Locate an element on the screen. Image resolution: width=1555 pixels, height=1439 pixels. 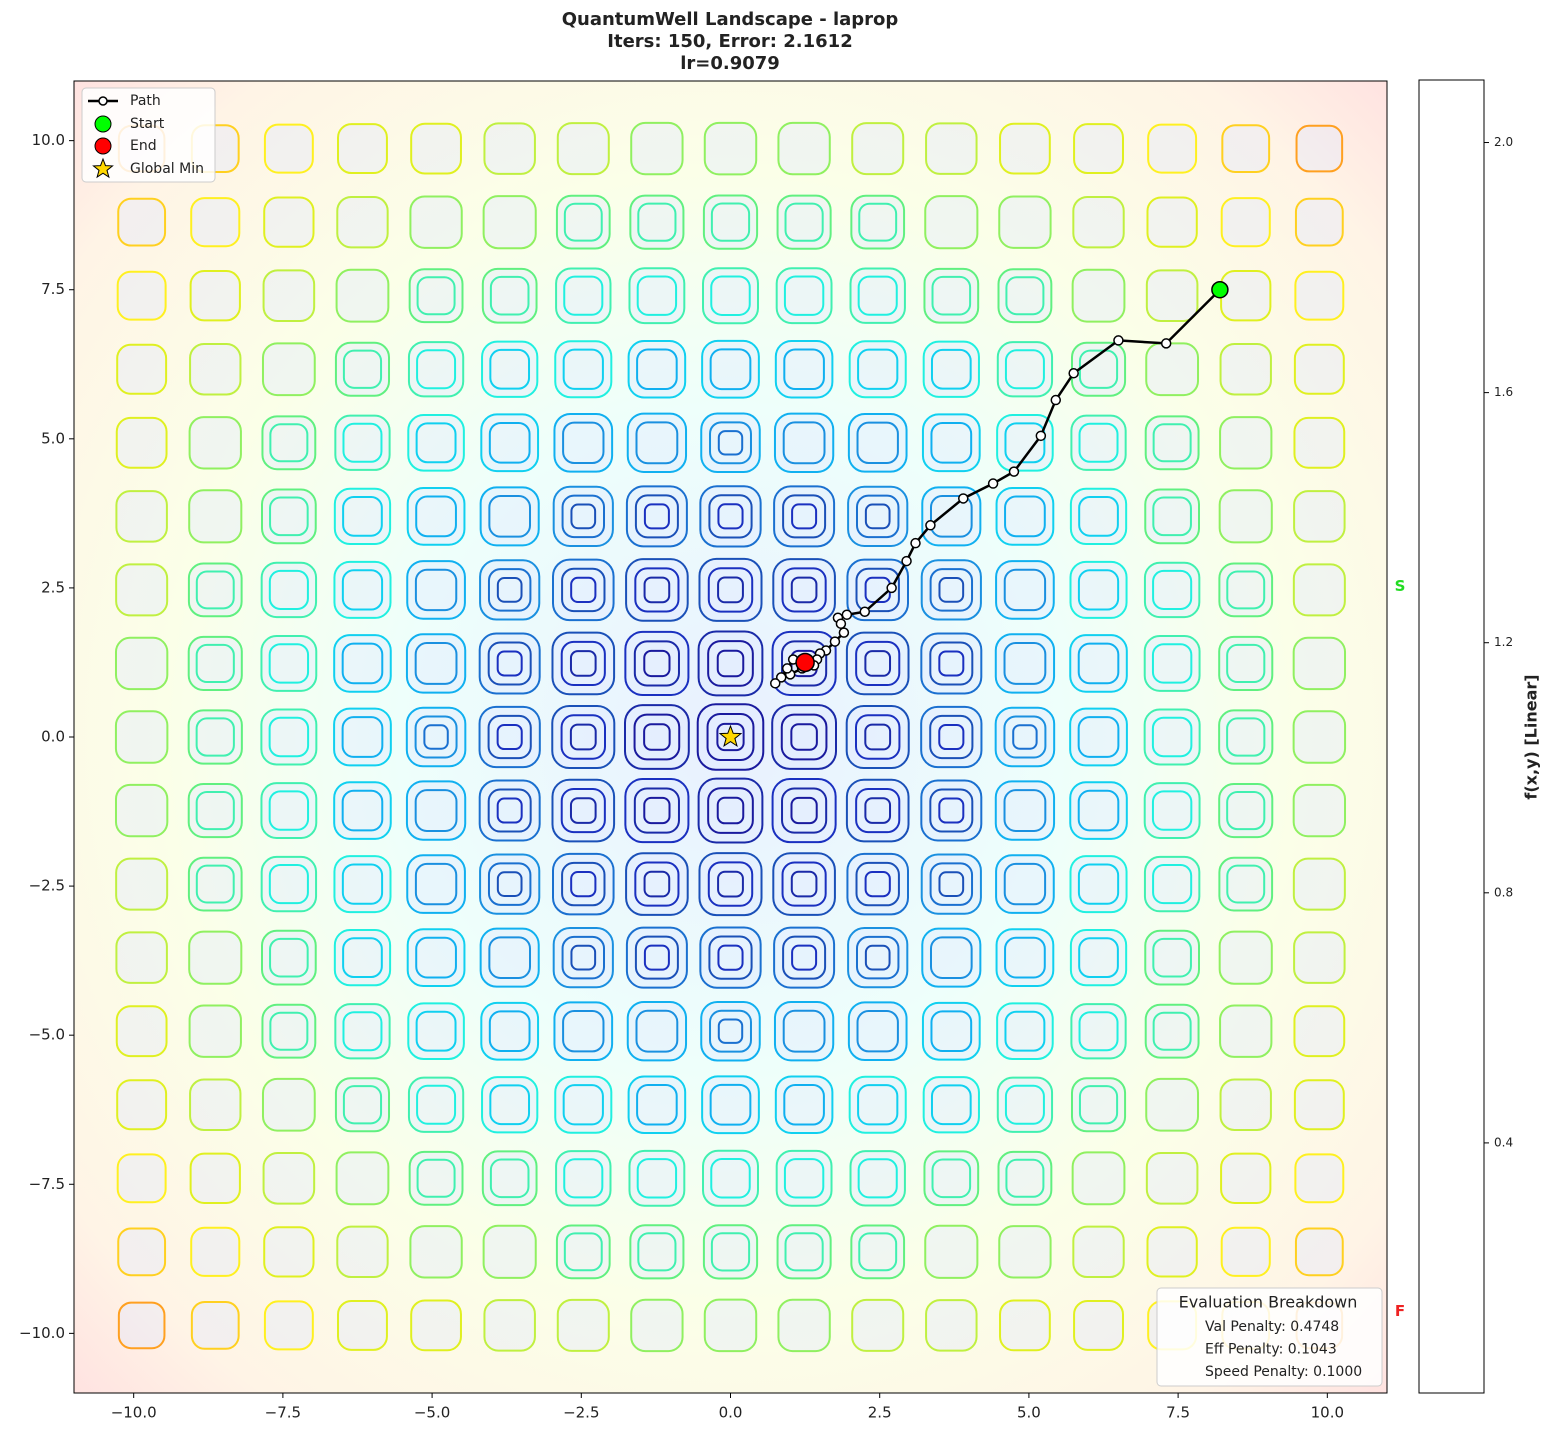
breakdown-title: Evaluation Breakdown is located at coordinates (1268, 1302).